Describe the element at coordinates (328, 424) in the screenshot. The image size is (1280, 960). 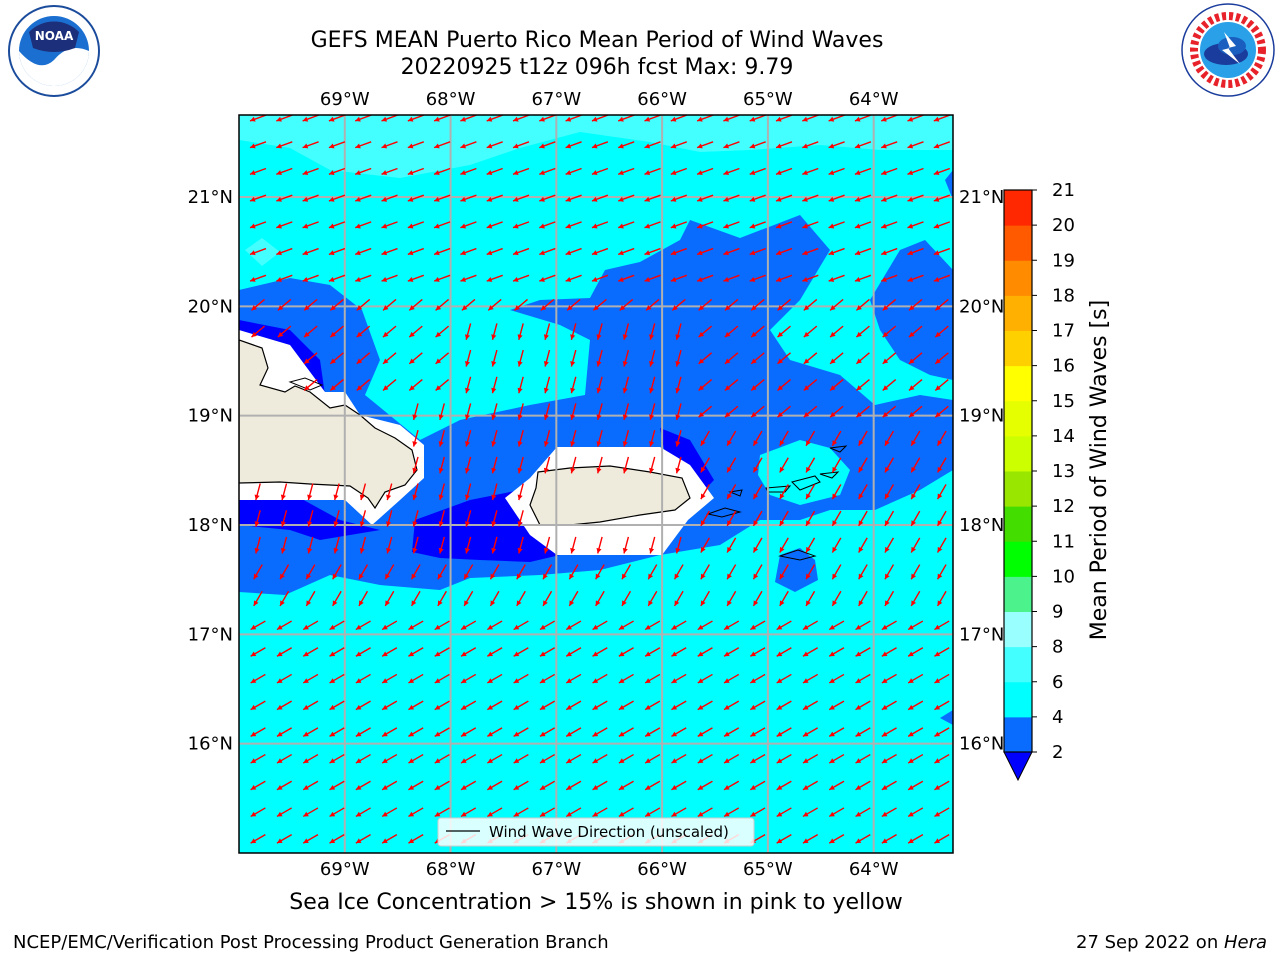
I see `hispaniola-land` at that location.